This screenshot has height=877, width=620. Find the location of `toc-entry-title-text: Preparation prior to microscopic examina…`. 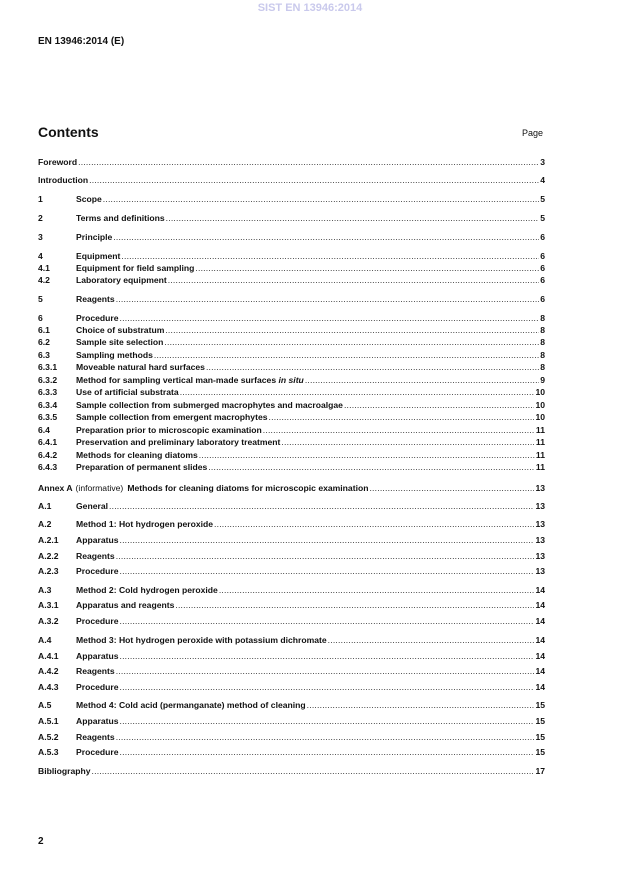

toc-entry-title-text: Preparation prior to microscopic examina… is located at coordinates (169, 430).